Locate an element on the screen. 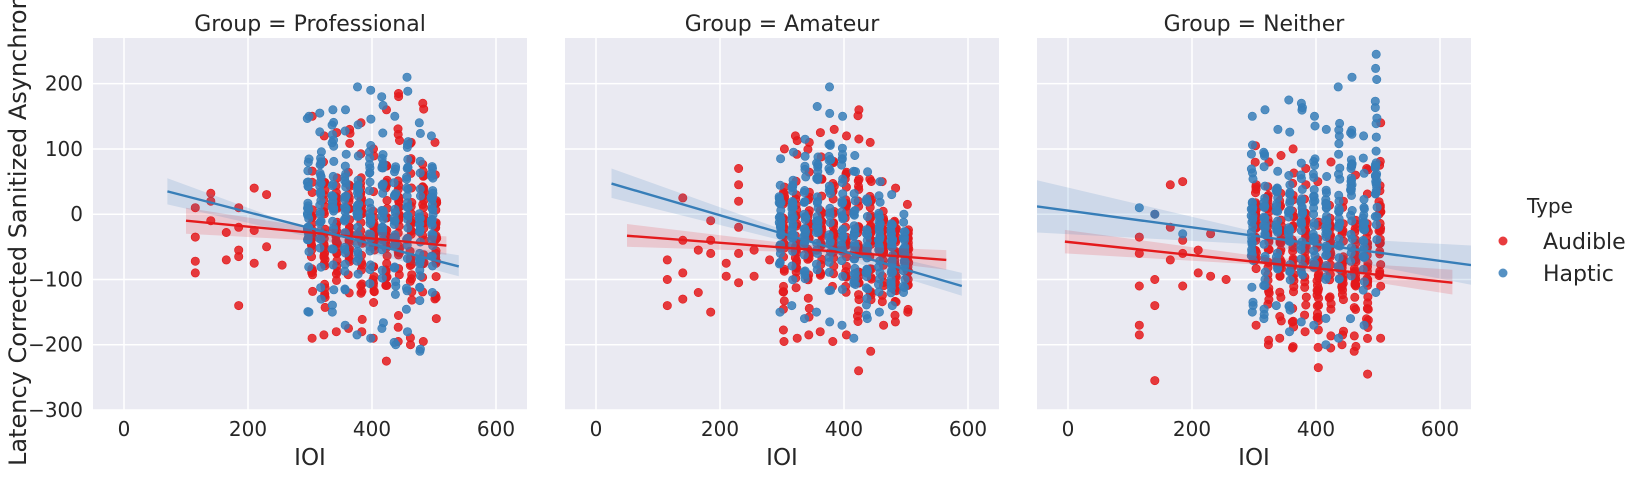 Image resolution: width=1630 pixels, height=477 pixels. x-tick-label: 0 is located at coordinates (1068, 429).